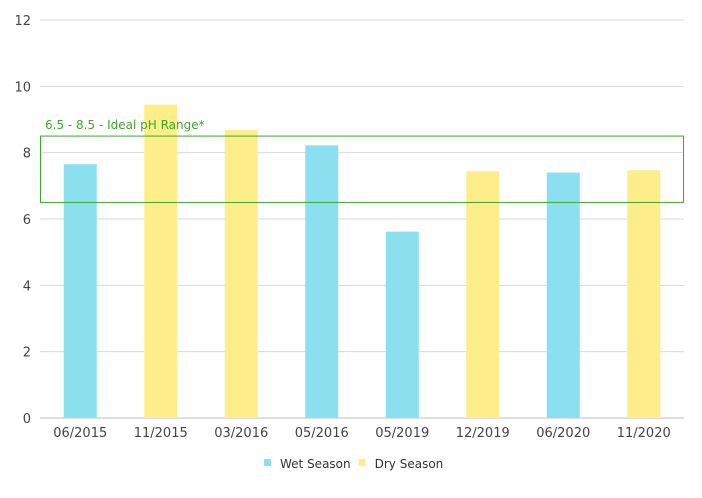  I want to click on x-tick-label: 06/2015, so click(80, 433).